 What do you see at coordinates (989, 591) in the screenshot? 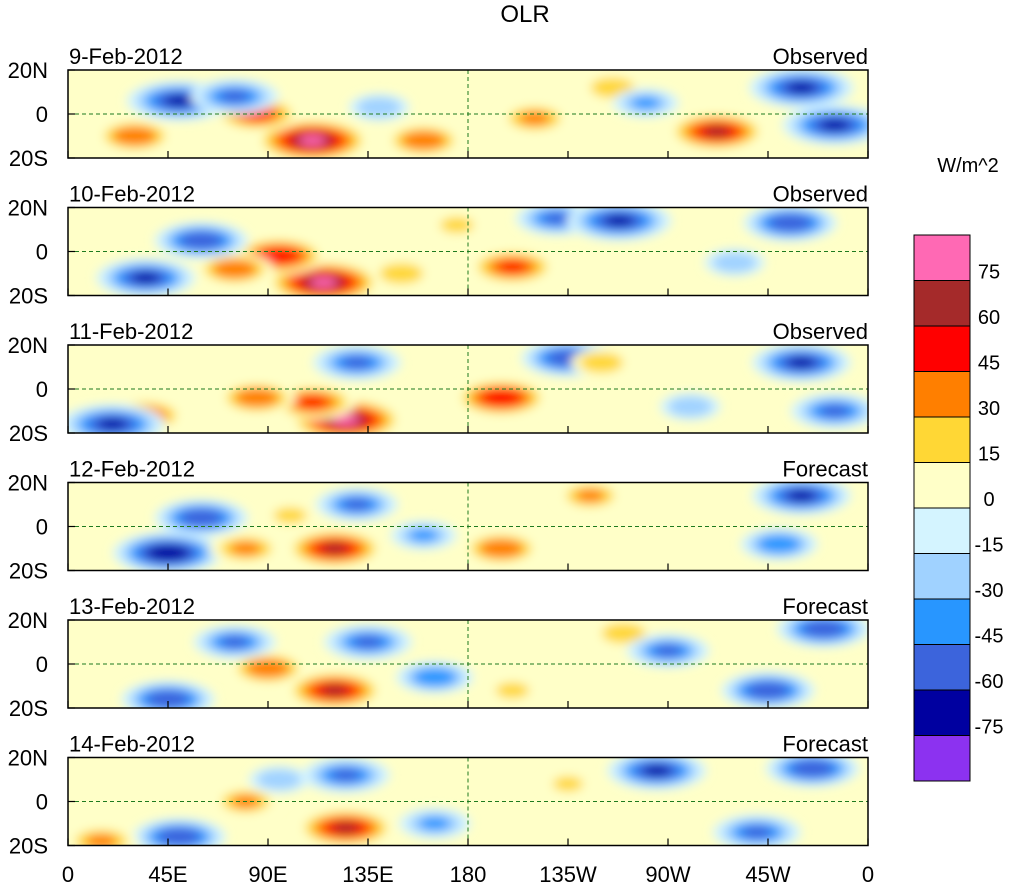
I see `colorbar-label: -30` at bounding box center [989, 591].